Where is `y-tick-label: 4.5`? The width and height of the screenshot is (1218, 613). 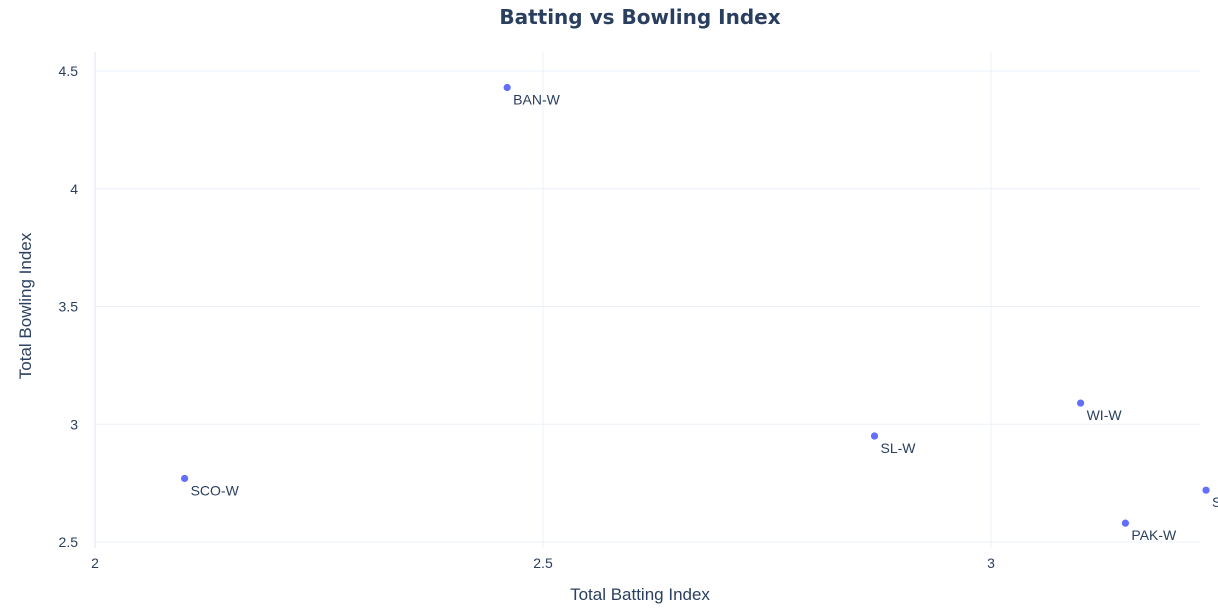 y-tick-label: 4.5 is located at coordinates (69, 71).